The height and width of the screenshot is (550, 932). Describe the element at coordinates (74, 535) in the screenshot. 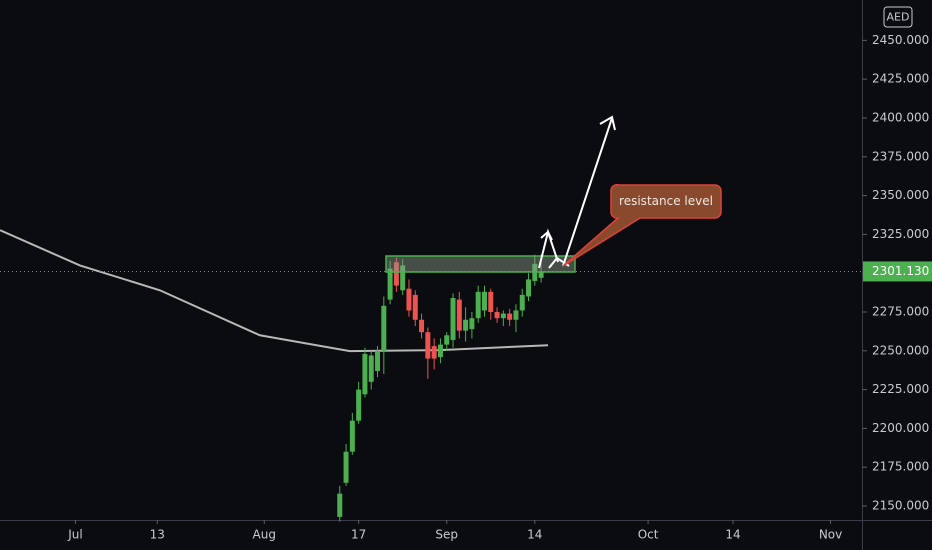

I see `x-tick-label: Jul` at that location.